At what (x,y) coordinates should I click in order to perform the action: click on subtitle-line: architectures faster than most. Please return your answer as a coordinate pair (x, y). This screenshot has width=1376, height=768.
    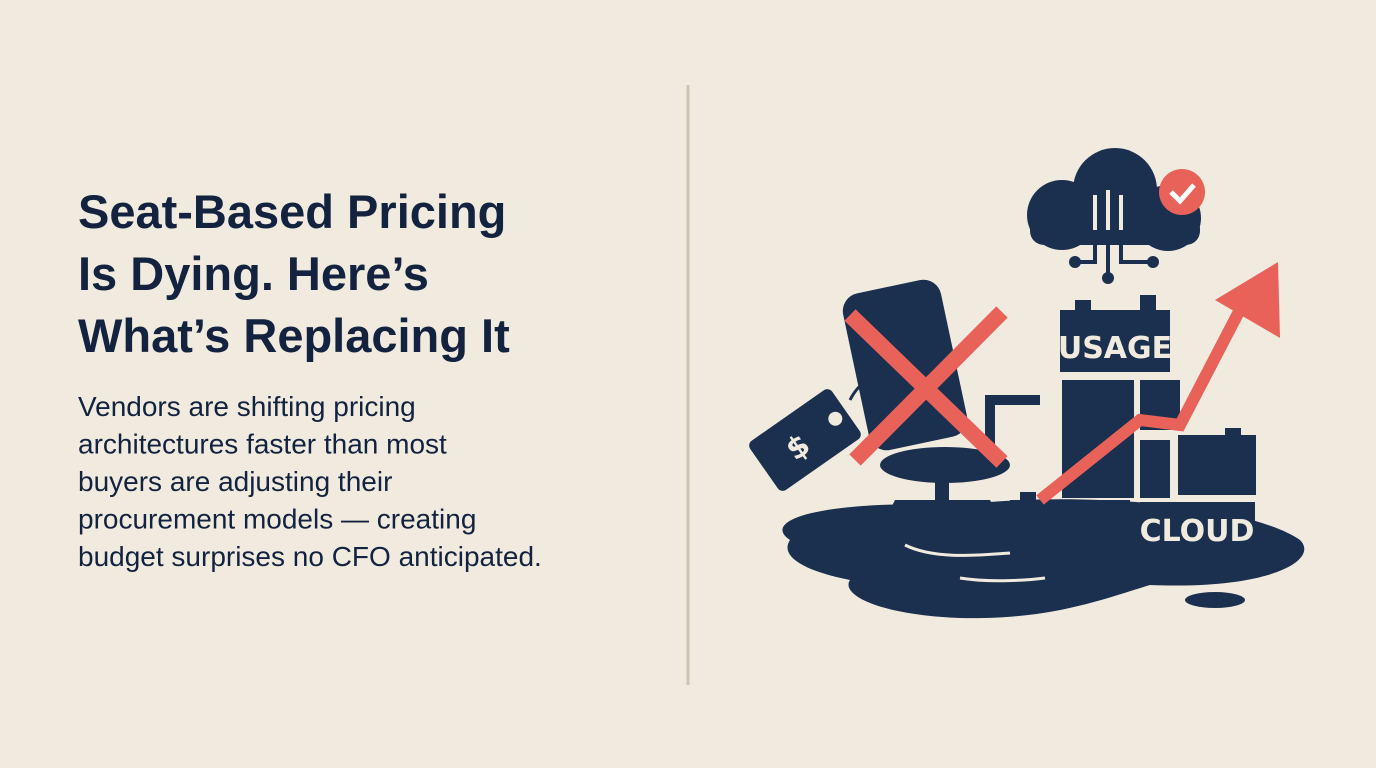
    Looking at the image, I should click on (262, 444).